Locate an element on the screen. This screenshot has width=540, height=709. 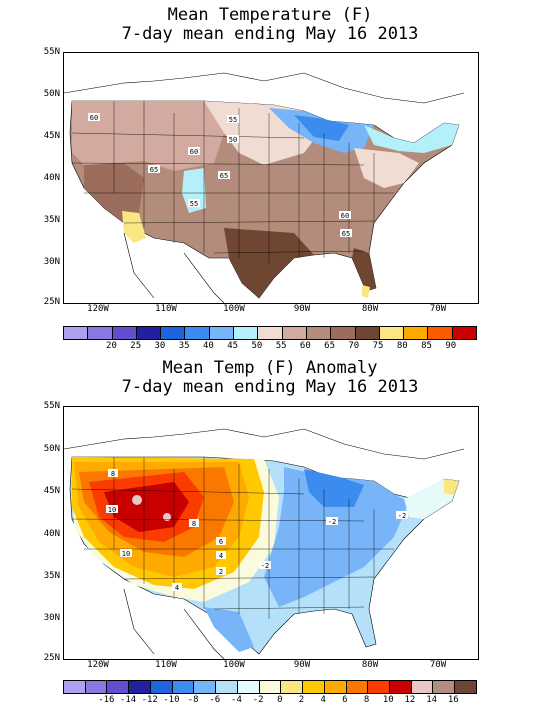
colorbar-label: -10 is located at coordinates (171, 700).